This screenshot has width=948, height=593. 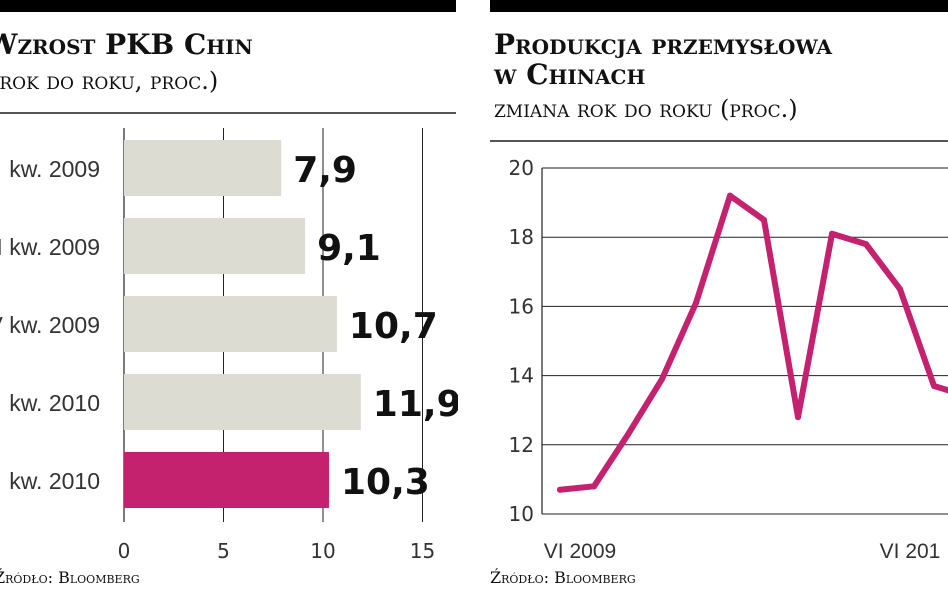 I want to click on y-tick-label: 10, so click(x=521, y=514).